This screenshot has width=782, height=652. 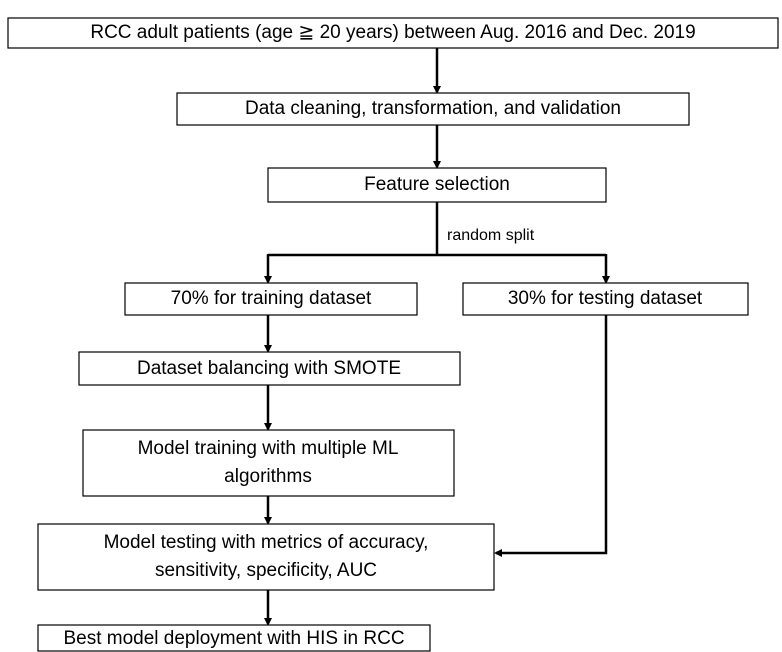 What do you see at coordinates (491, 235) in the screenshot?
I see `edge-label: random split` at bounding box center [491, 235].